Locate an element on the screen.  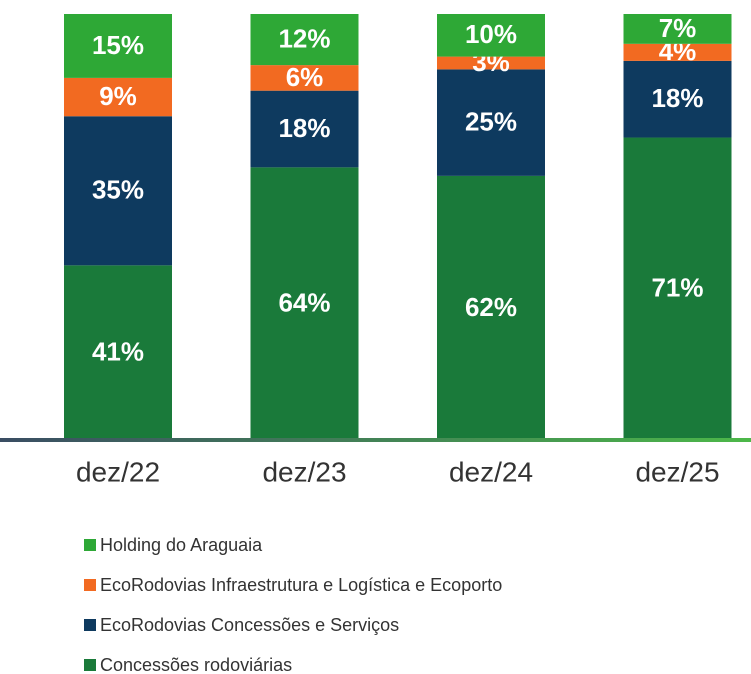
data-label: 25% is located at coordinates (491, 122).